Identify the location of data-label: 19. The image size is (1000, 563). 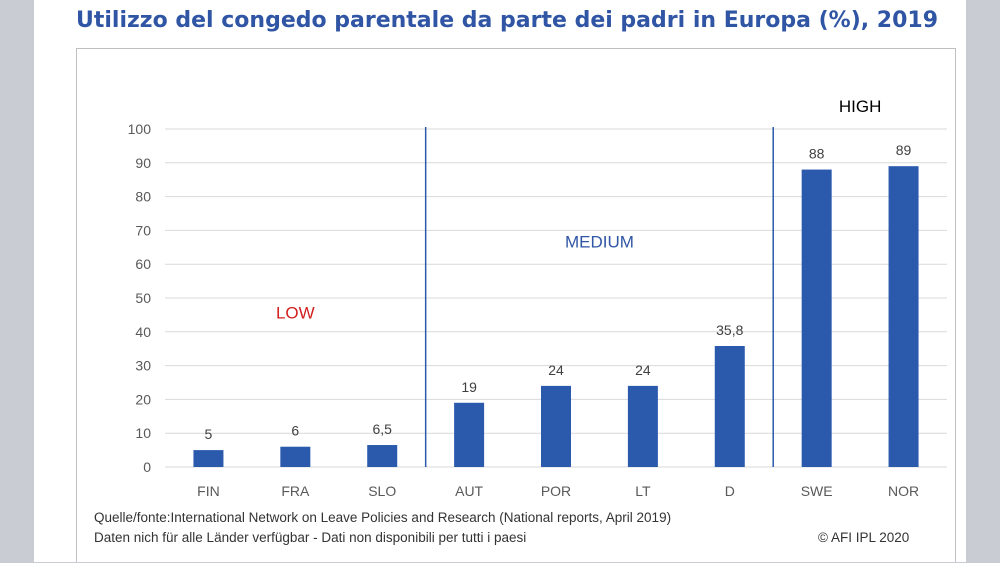
(469, 387).